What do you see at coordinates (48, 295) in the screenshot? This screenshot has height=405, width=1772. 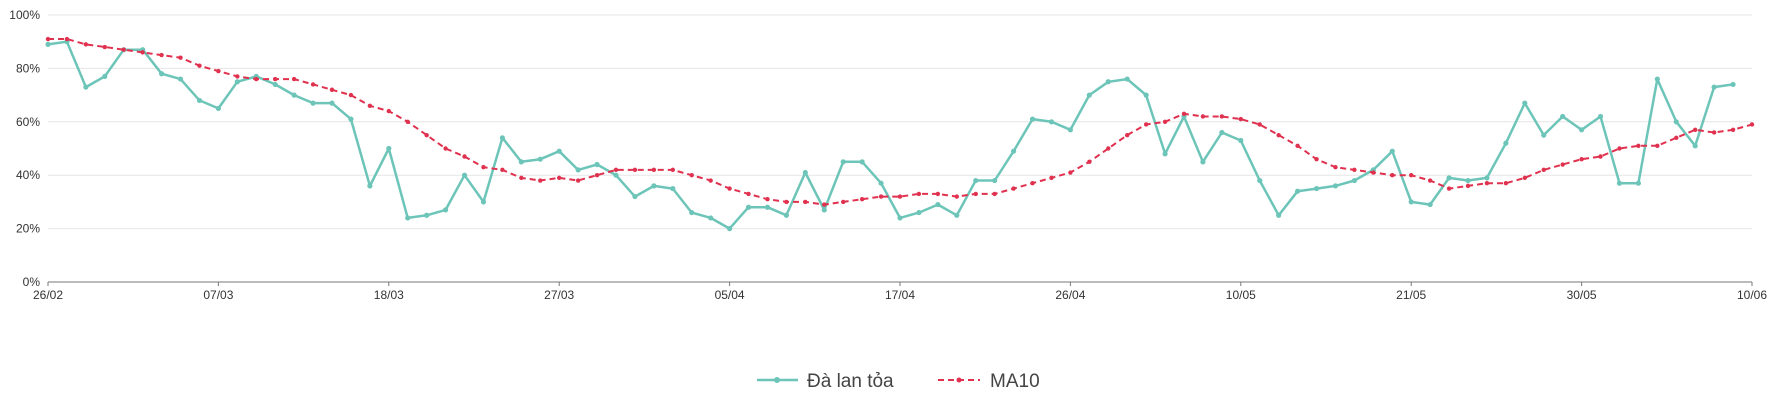 I see `x-tick-label: 26/02` at bounding box center [48, 295].